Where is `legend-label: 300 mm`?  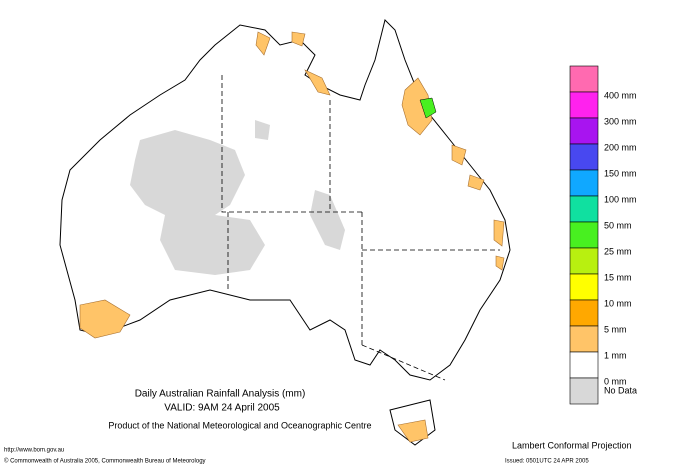 legend-label: 300 mm is located at coordinates (620, 121).